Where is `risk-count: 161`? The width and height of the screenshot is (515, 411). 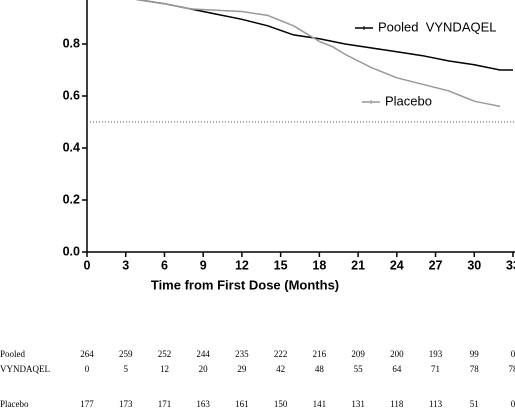
risk-count: 161 is located at coordinates (242, 404).